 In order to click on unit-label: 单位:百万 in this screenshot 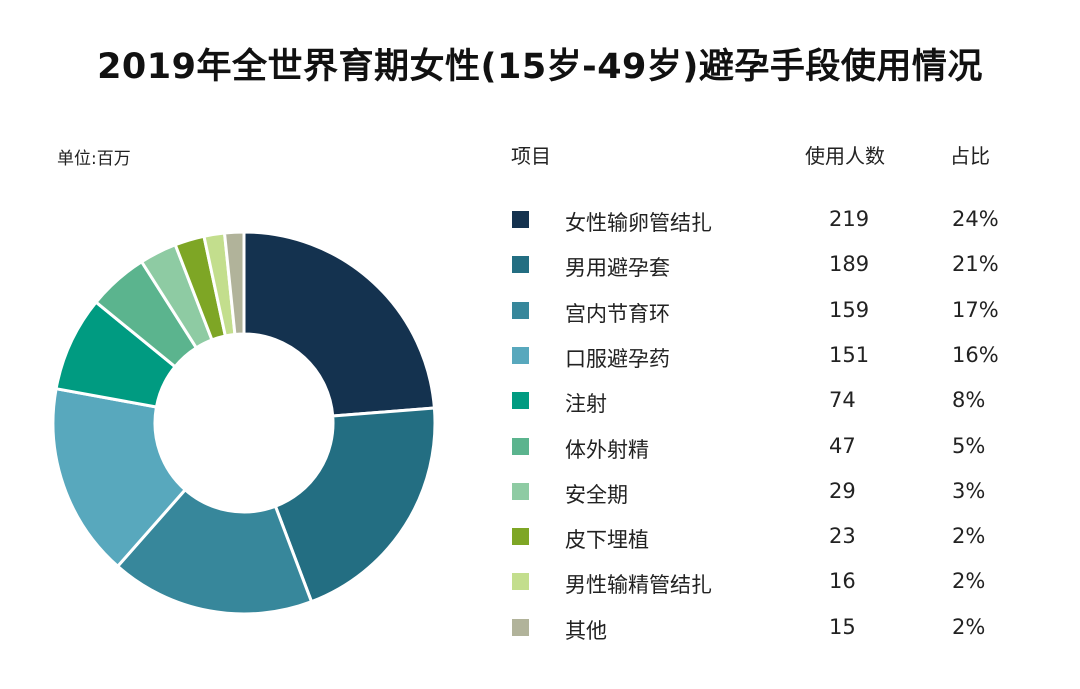, I will do `click(94, 159)`.